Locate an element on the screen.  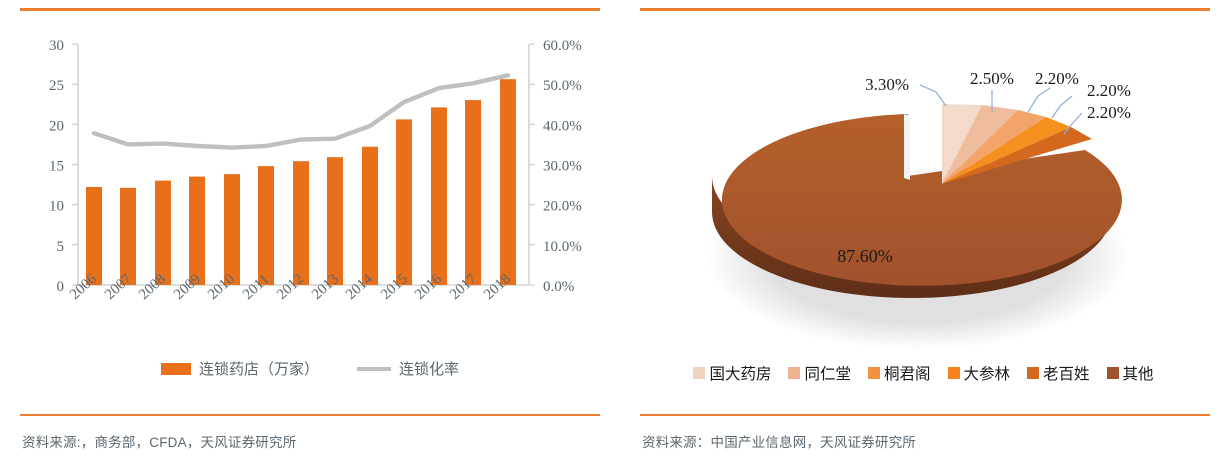
legend-label: 国大药房 is located at coordinates (740, 374).